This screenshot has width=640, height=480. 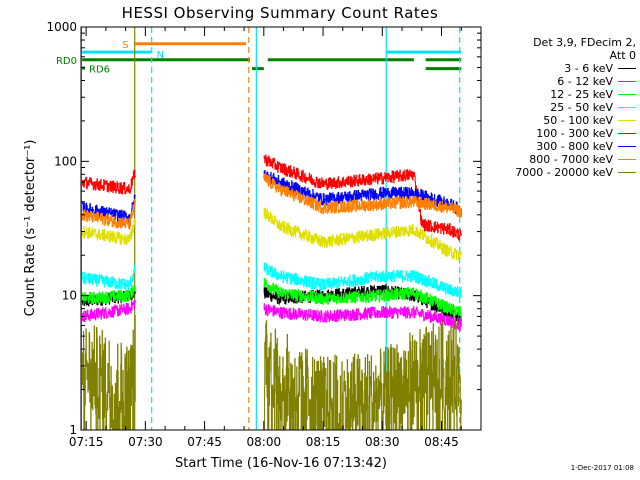 What do you see at coordinates (86, 442) in the screenshot?
I see `x-tick-label: 07:15` at bounding box center [86, 442].